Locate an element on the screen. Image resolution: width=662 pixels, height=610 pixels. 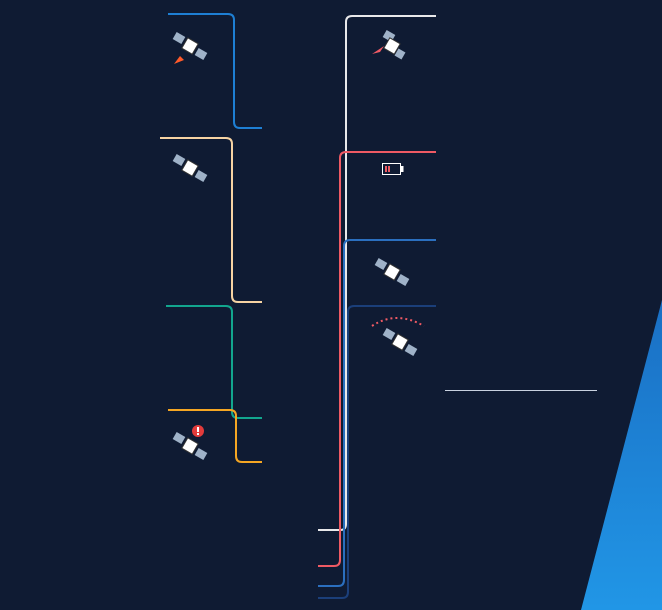
connector-electrical is located at coordinates (377, 359).